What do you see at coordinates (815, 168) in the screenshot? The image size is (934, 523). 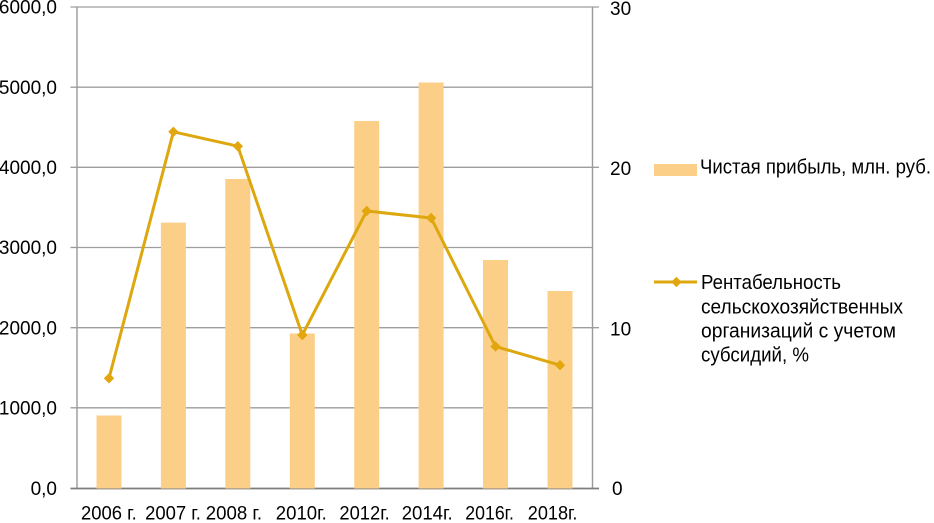 I see `svg-text: Чистая прибыль, млн. руб.` at bounding box center [815, 168].